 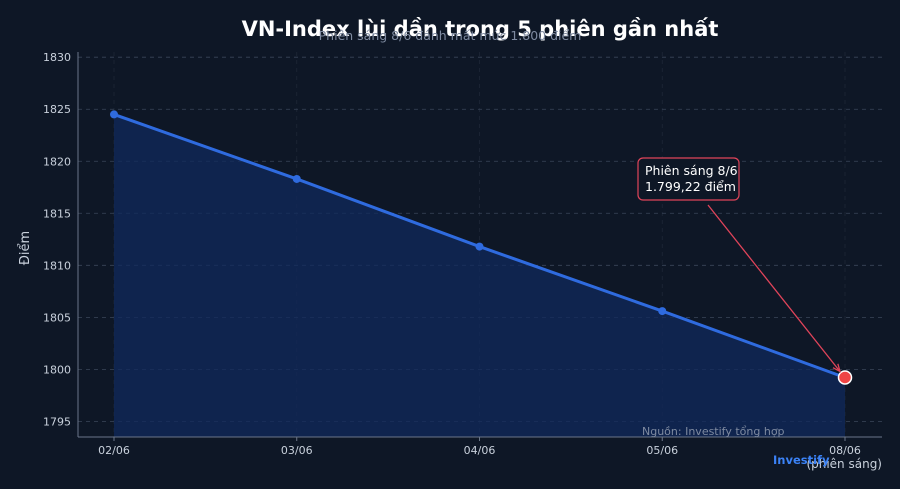 I want to click on x-tick-label: 08/06, so click(x=845, y=450).